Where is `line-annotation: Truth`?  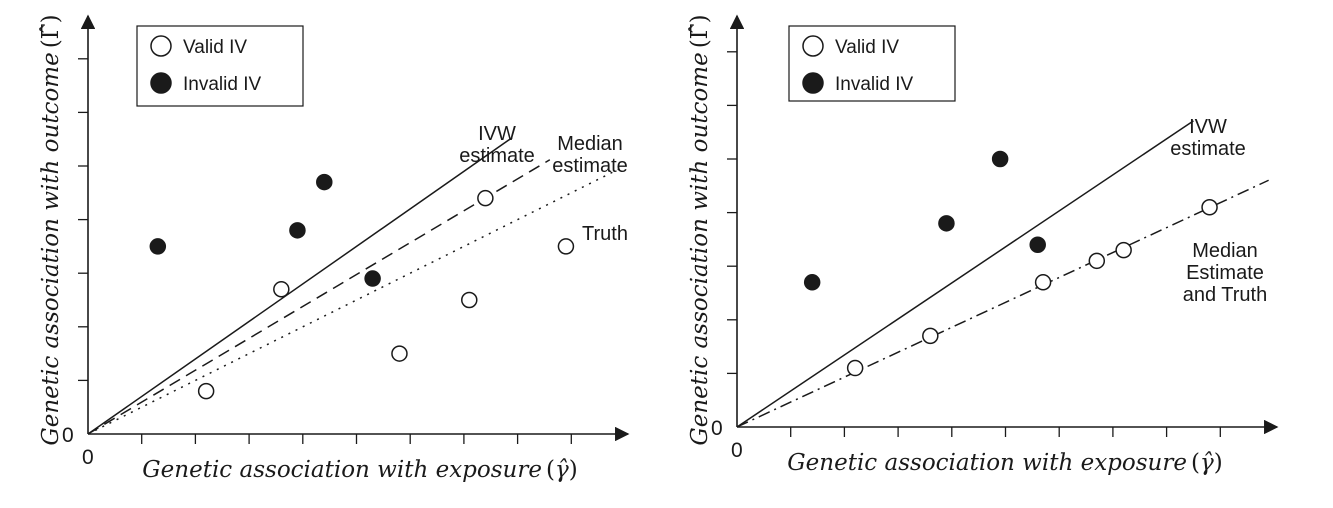 line-annotation: Truth is located at coordinates (605, 234).